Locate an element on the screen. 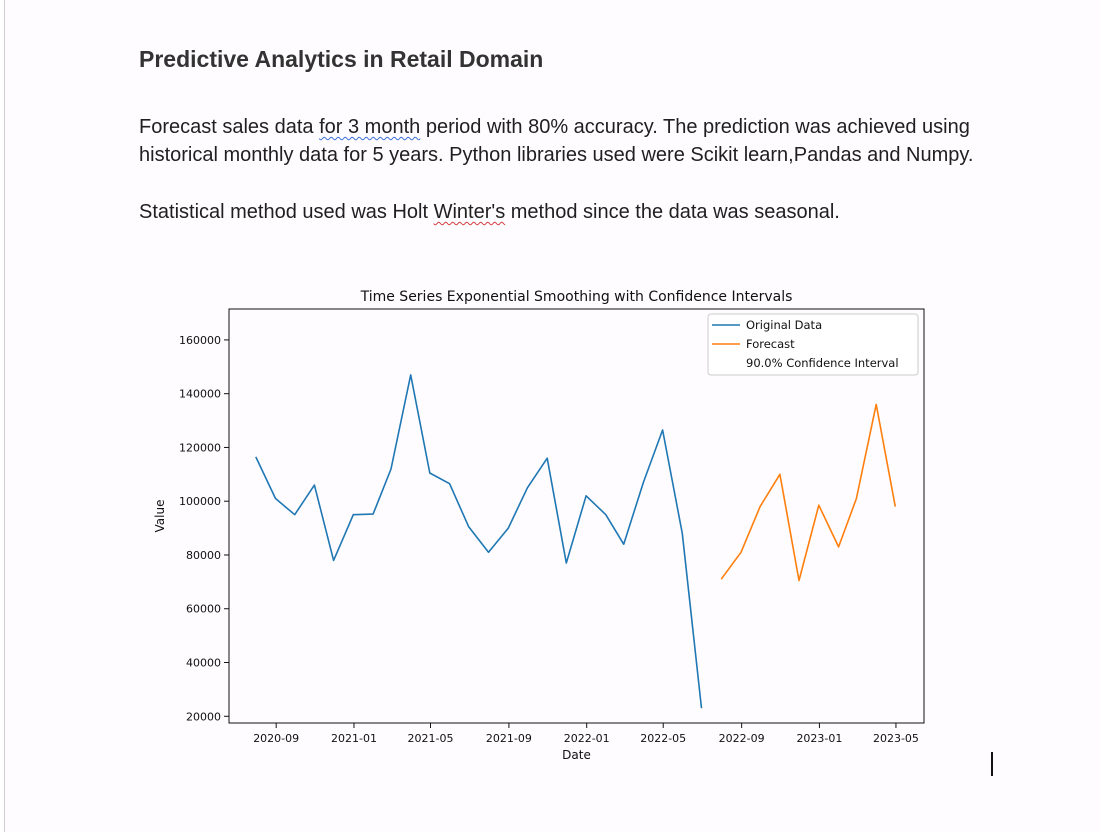  x-tick-label: 2021-01 is located at coordinates (354, 738).